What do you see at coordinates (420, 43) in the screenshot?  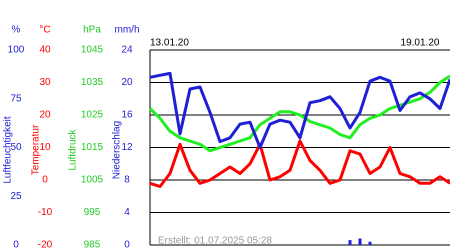 I see `x-tick-label: 19.01.20` at bounding box center [420, 43].